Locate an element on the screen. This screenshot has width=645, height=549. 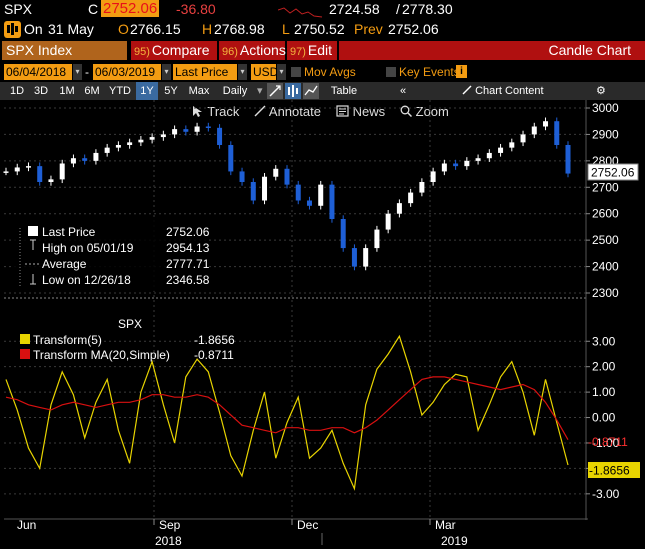
frequency-select: Daily is located at coordinates (235, 91).